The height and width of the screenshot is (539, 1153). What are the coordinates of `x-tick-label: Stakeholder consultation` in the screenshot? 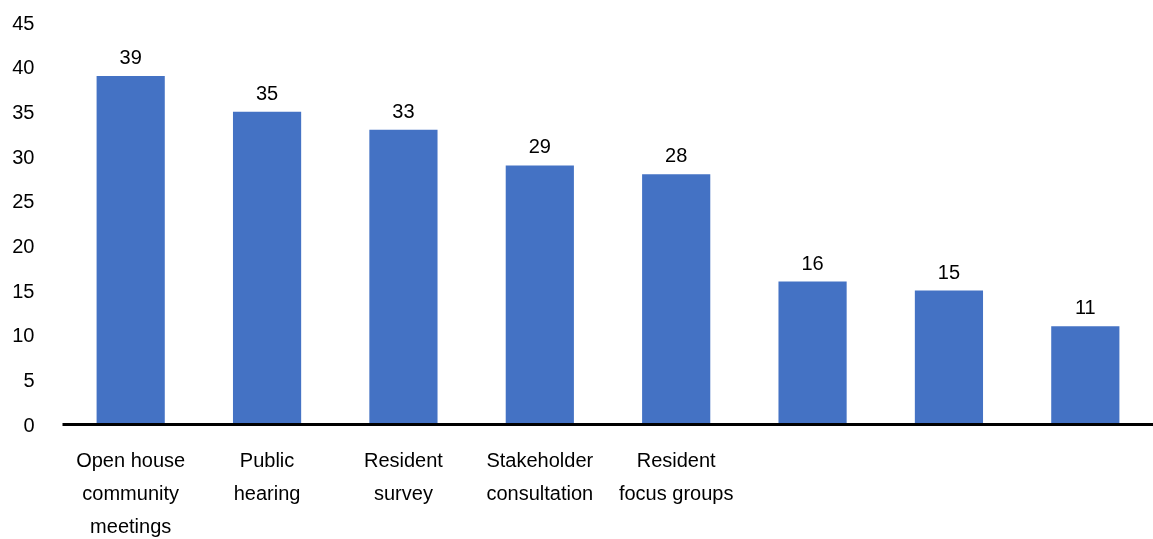 It's located at (540, 476).